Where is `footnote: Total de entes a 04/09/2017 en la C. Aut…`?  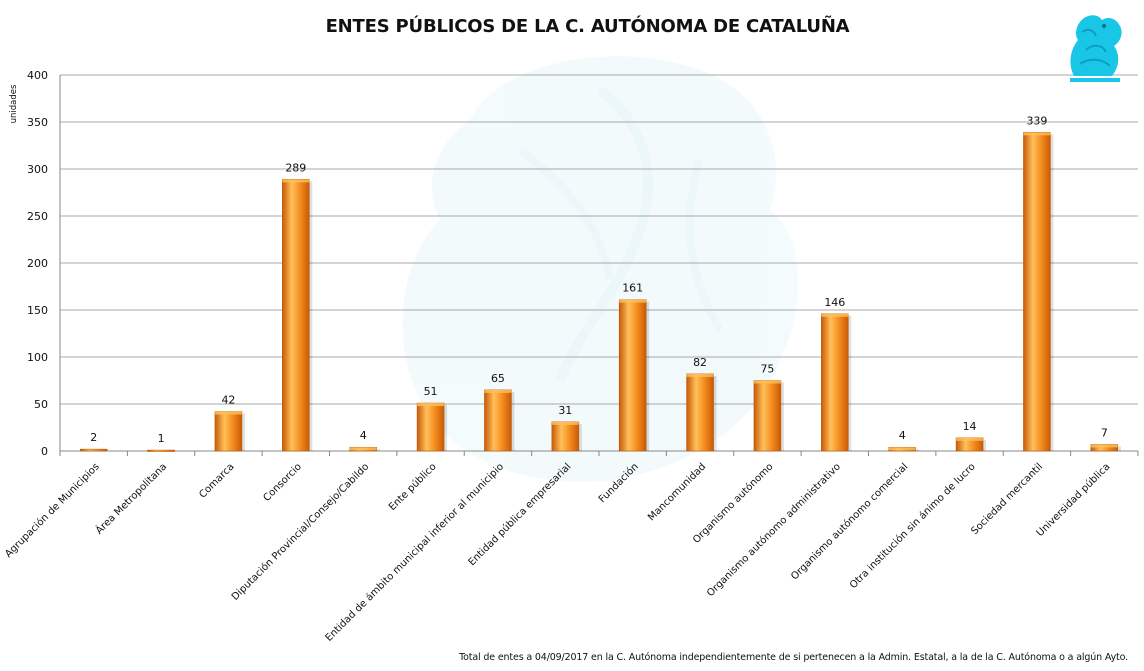
footnote: Total de entes a 04/09/2017 en la C. Aut… is located at coordinates (793, 657).